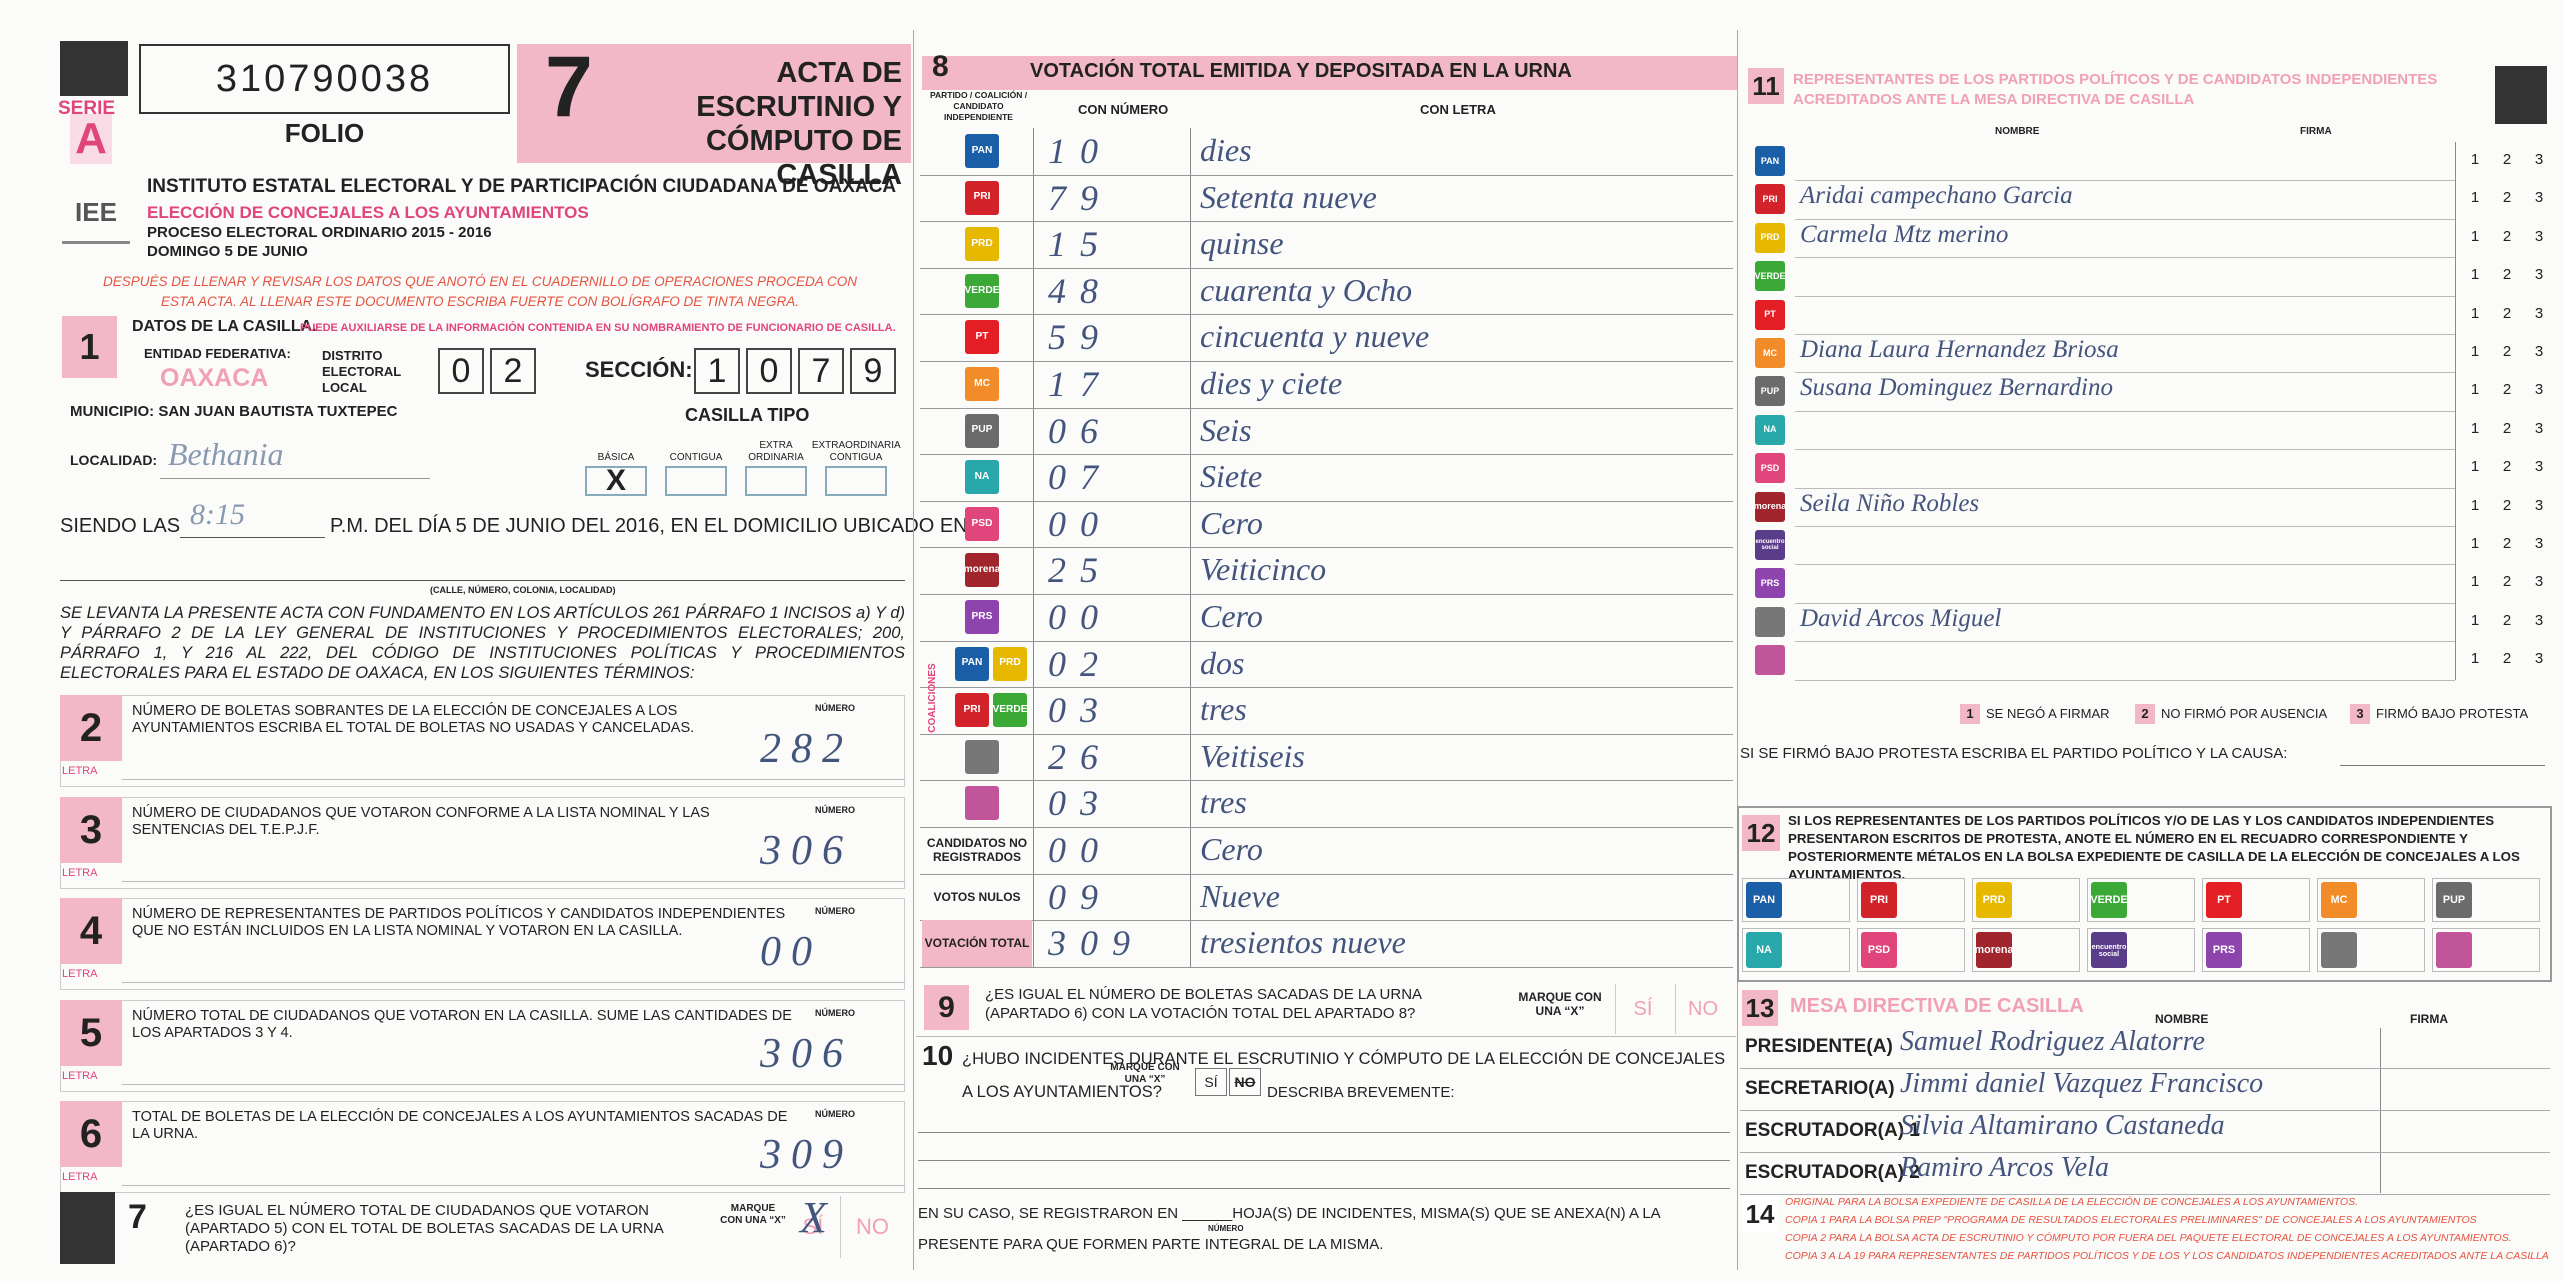 Image resolution: width=2564 pixels, height=1281 pixels. What do you see at coordinates (1879, 950) in the screenshot?
I see `party-logo: PSD` at bounding box center [1879, 950].